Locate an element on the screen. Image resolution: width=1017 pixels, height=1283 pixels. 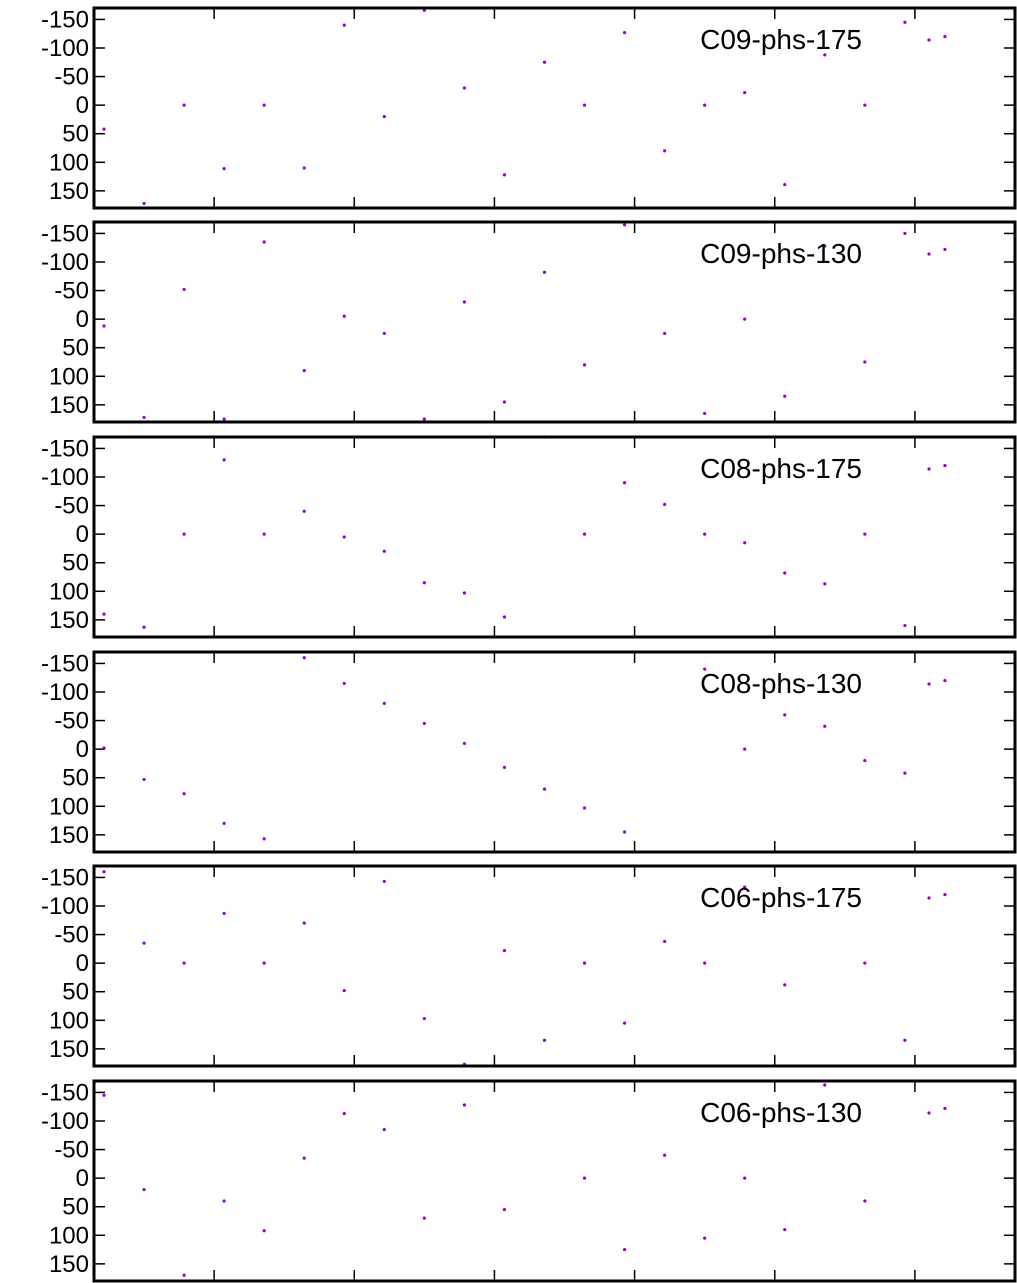
legend-label: C08-phs-130 is located at coordinates (781, 683).